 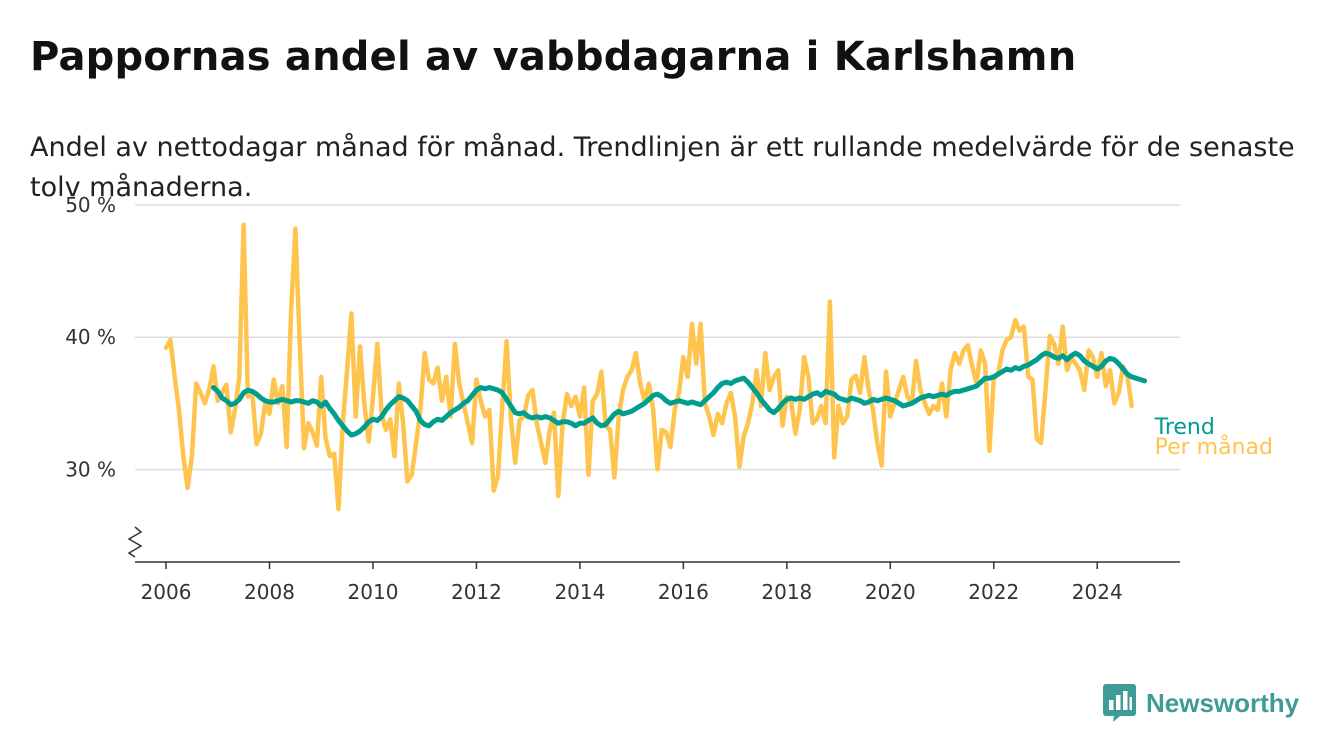 I want to click on y-tick-label-50: 50 %, so click(x=90, y=205).